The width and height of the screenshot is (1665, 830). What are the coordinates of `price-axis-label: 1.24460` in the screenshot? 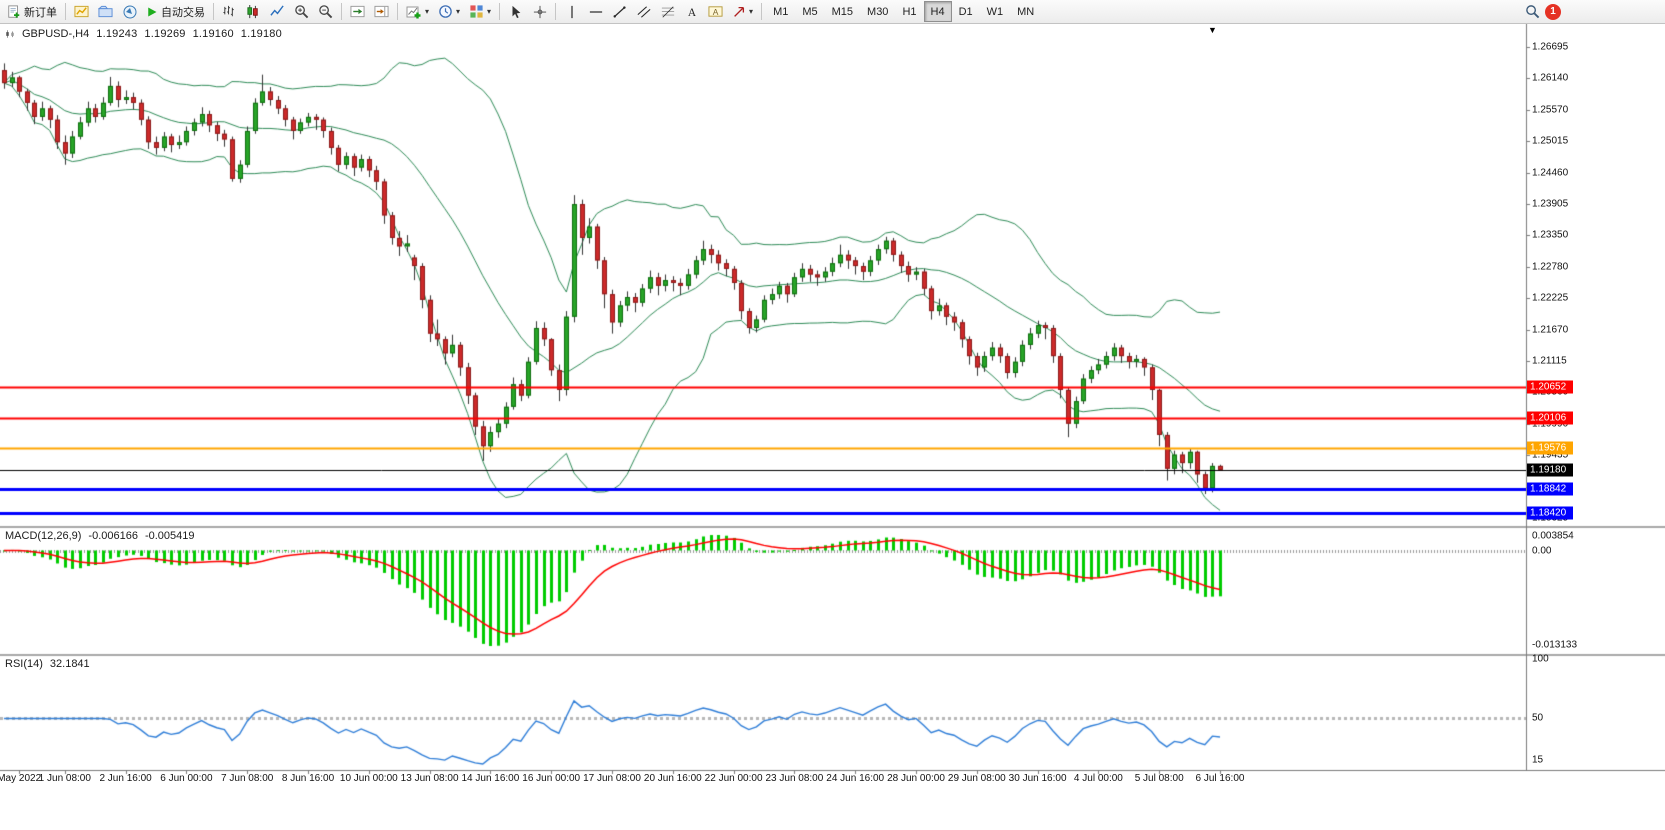 It's located at (1550, 173).